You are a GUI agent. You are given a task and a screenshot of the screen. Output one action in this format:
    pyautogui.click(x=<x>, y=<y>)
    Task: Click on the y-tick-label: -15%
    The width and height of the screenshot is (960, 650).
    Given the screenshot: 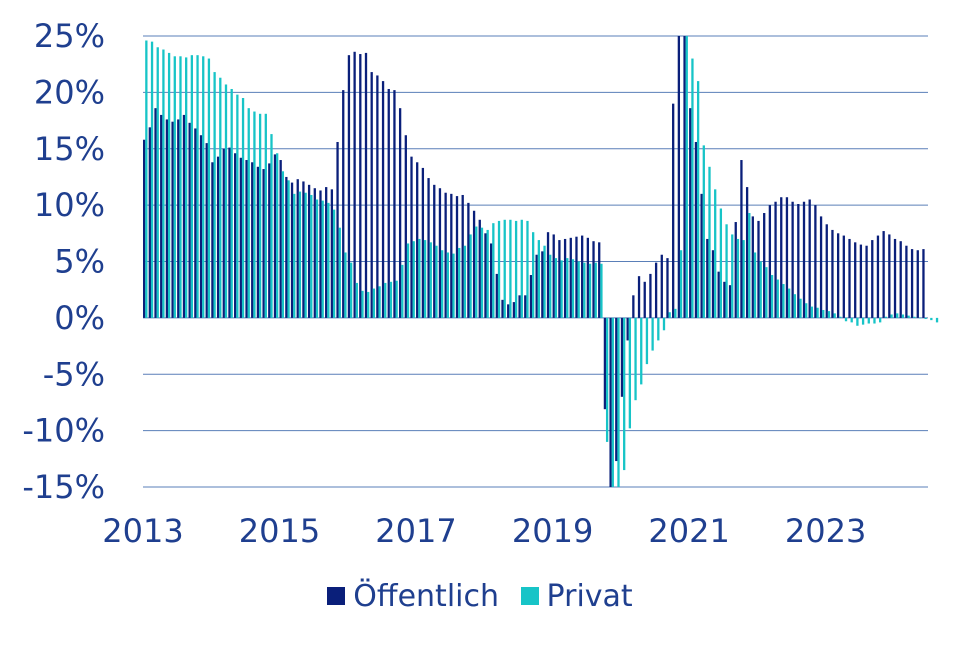 What is the action you would take?
    pyautogui.click(x=63, y=487)
    